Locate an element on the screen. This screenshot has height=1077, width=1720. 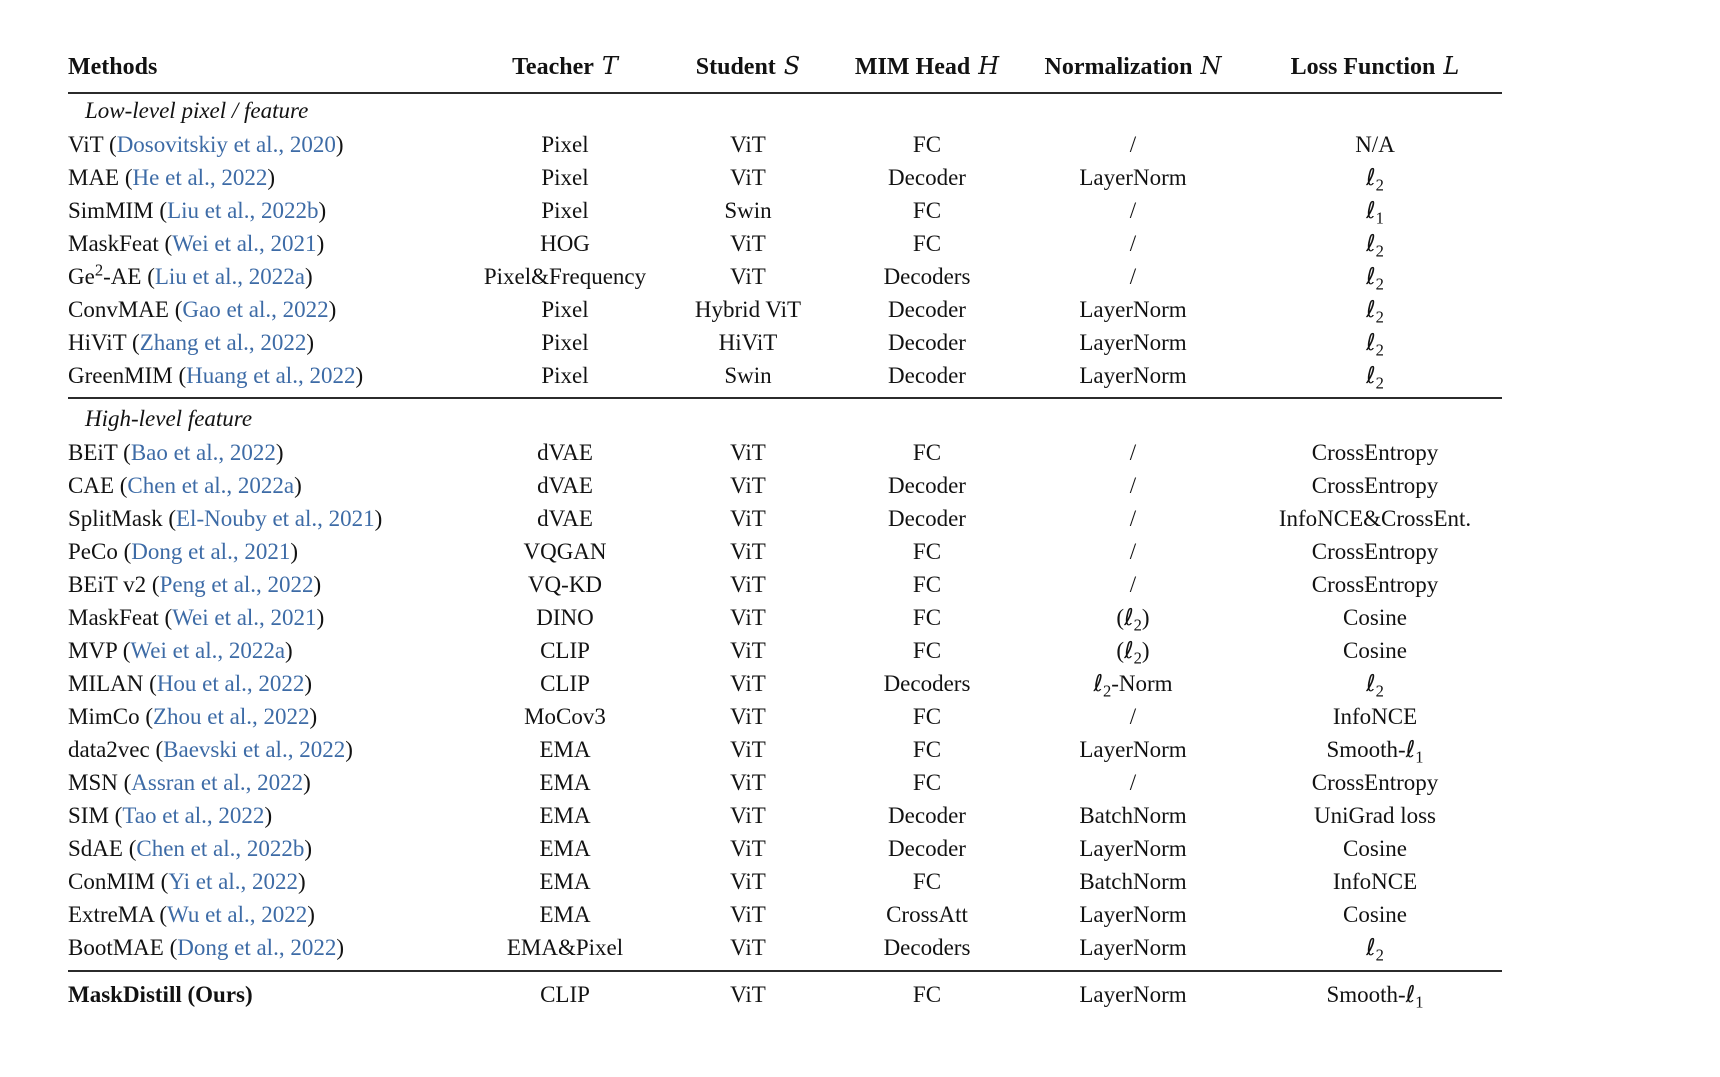
method-cell: BEiT (Bao et al., 2022) is located at coordinates (176, 452).